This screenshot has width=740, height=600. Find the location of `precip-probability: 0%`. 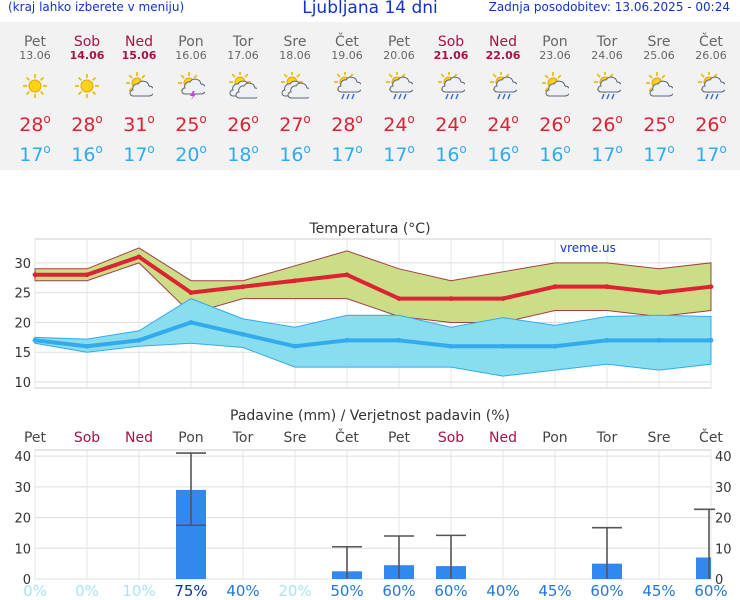

precip-probability: 0% is located at coordinates (35, 589).